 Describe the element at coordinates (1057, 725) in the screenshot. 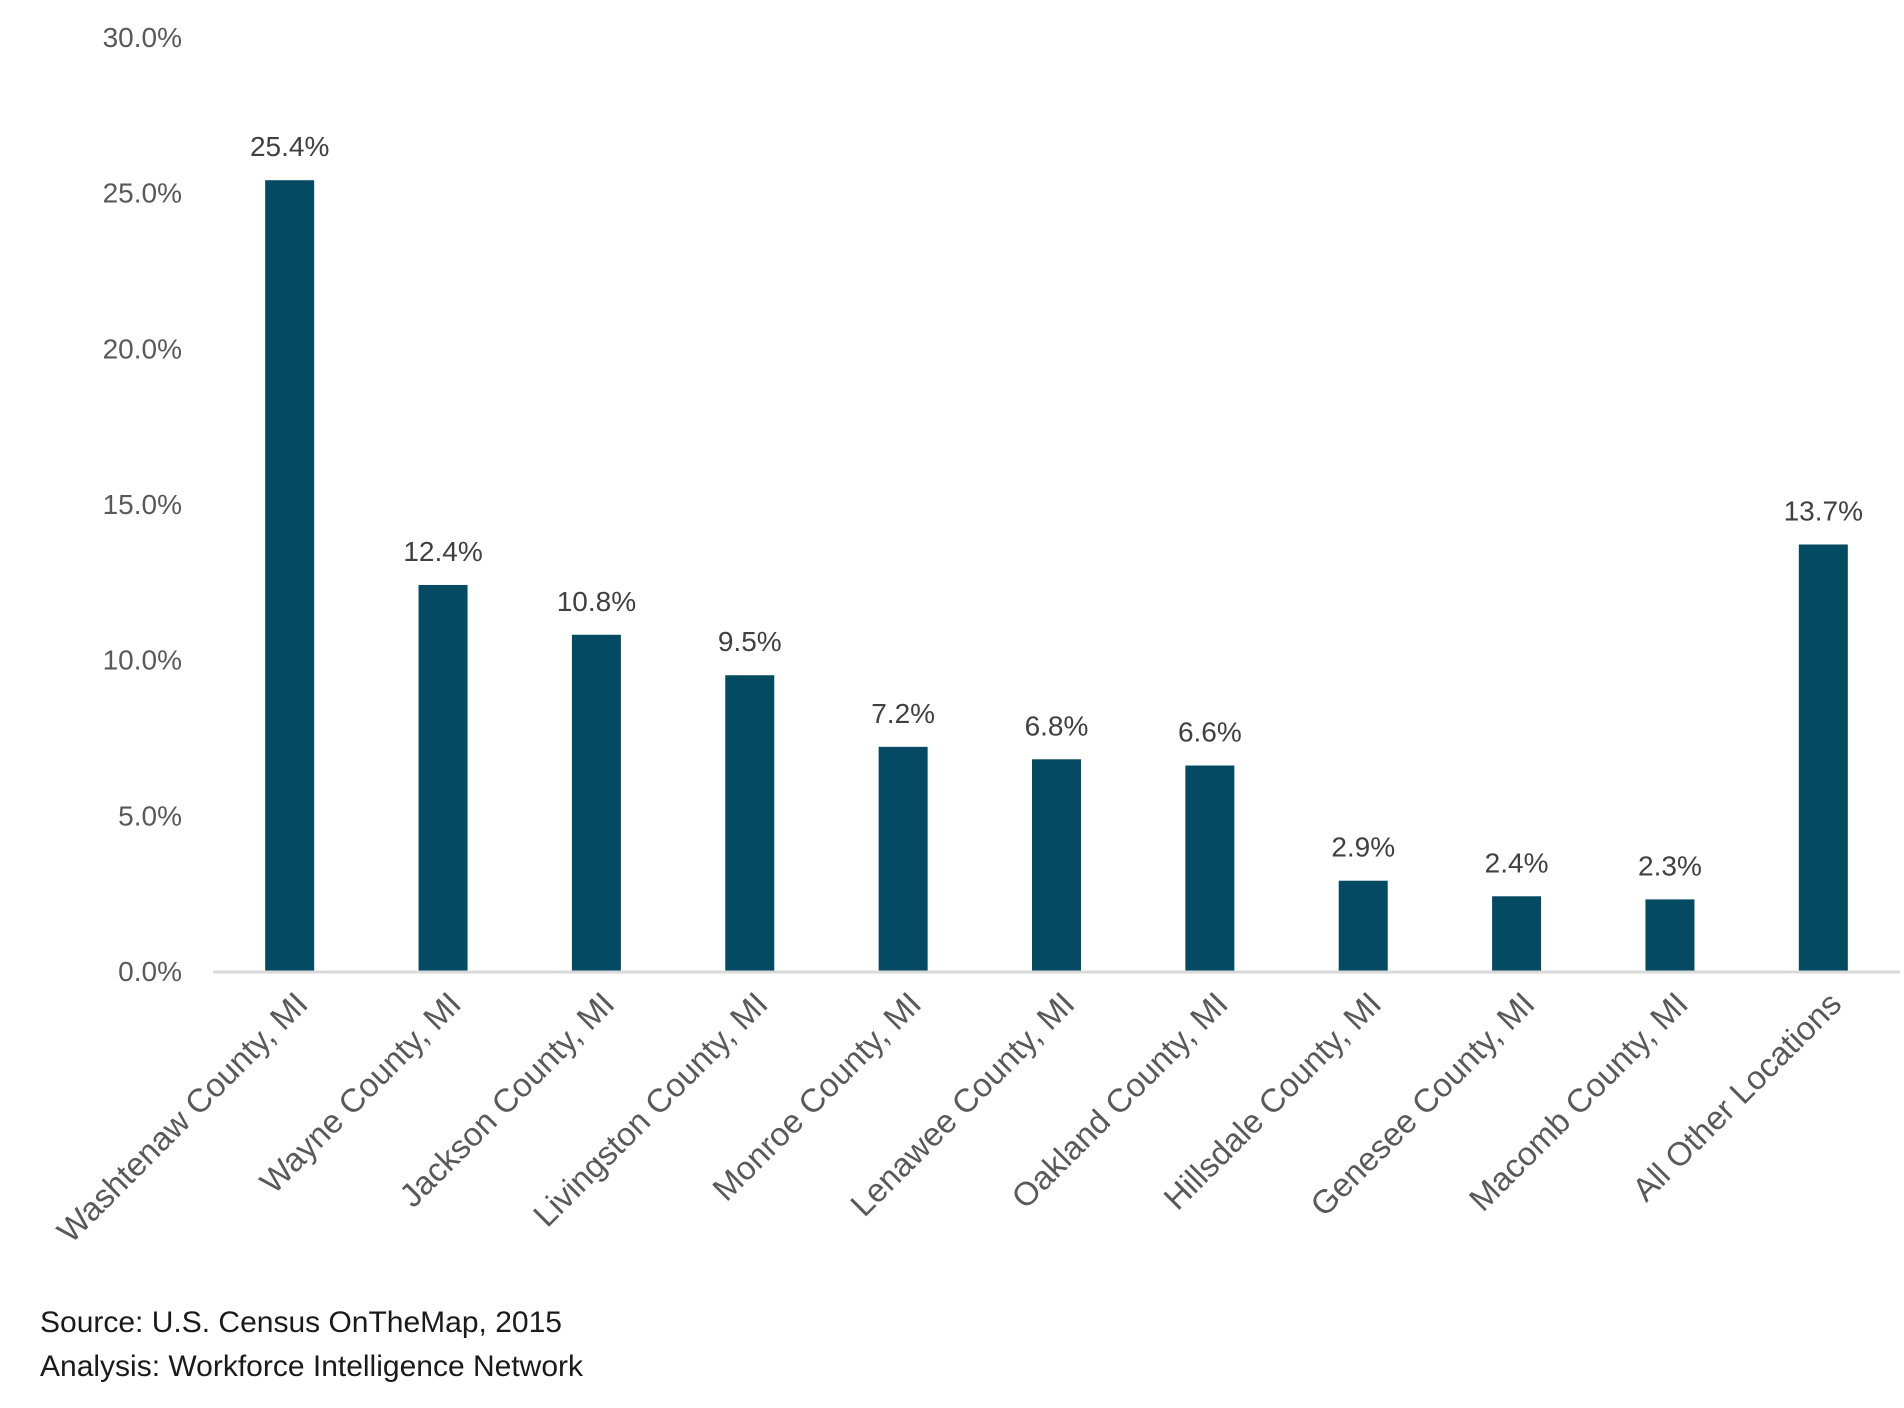

I see `data-label: 6.8%` at that location.